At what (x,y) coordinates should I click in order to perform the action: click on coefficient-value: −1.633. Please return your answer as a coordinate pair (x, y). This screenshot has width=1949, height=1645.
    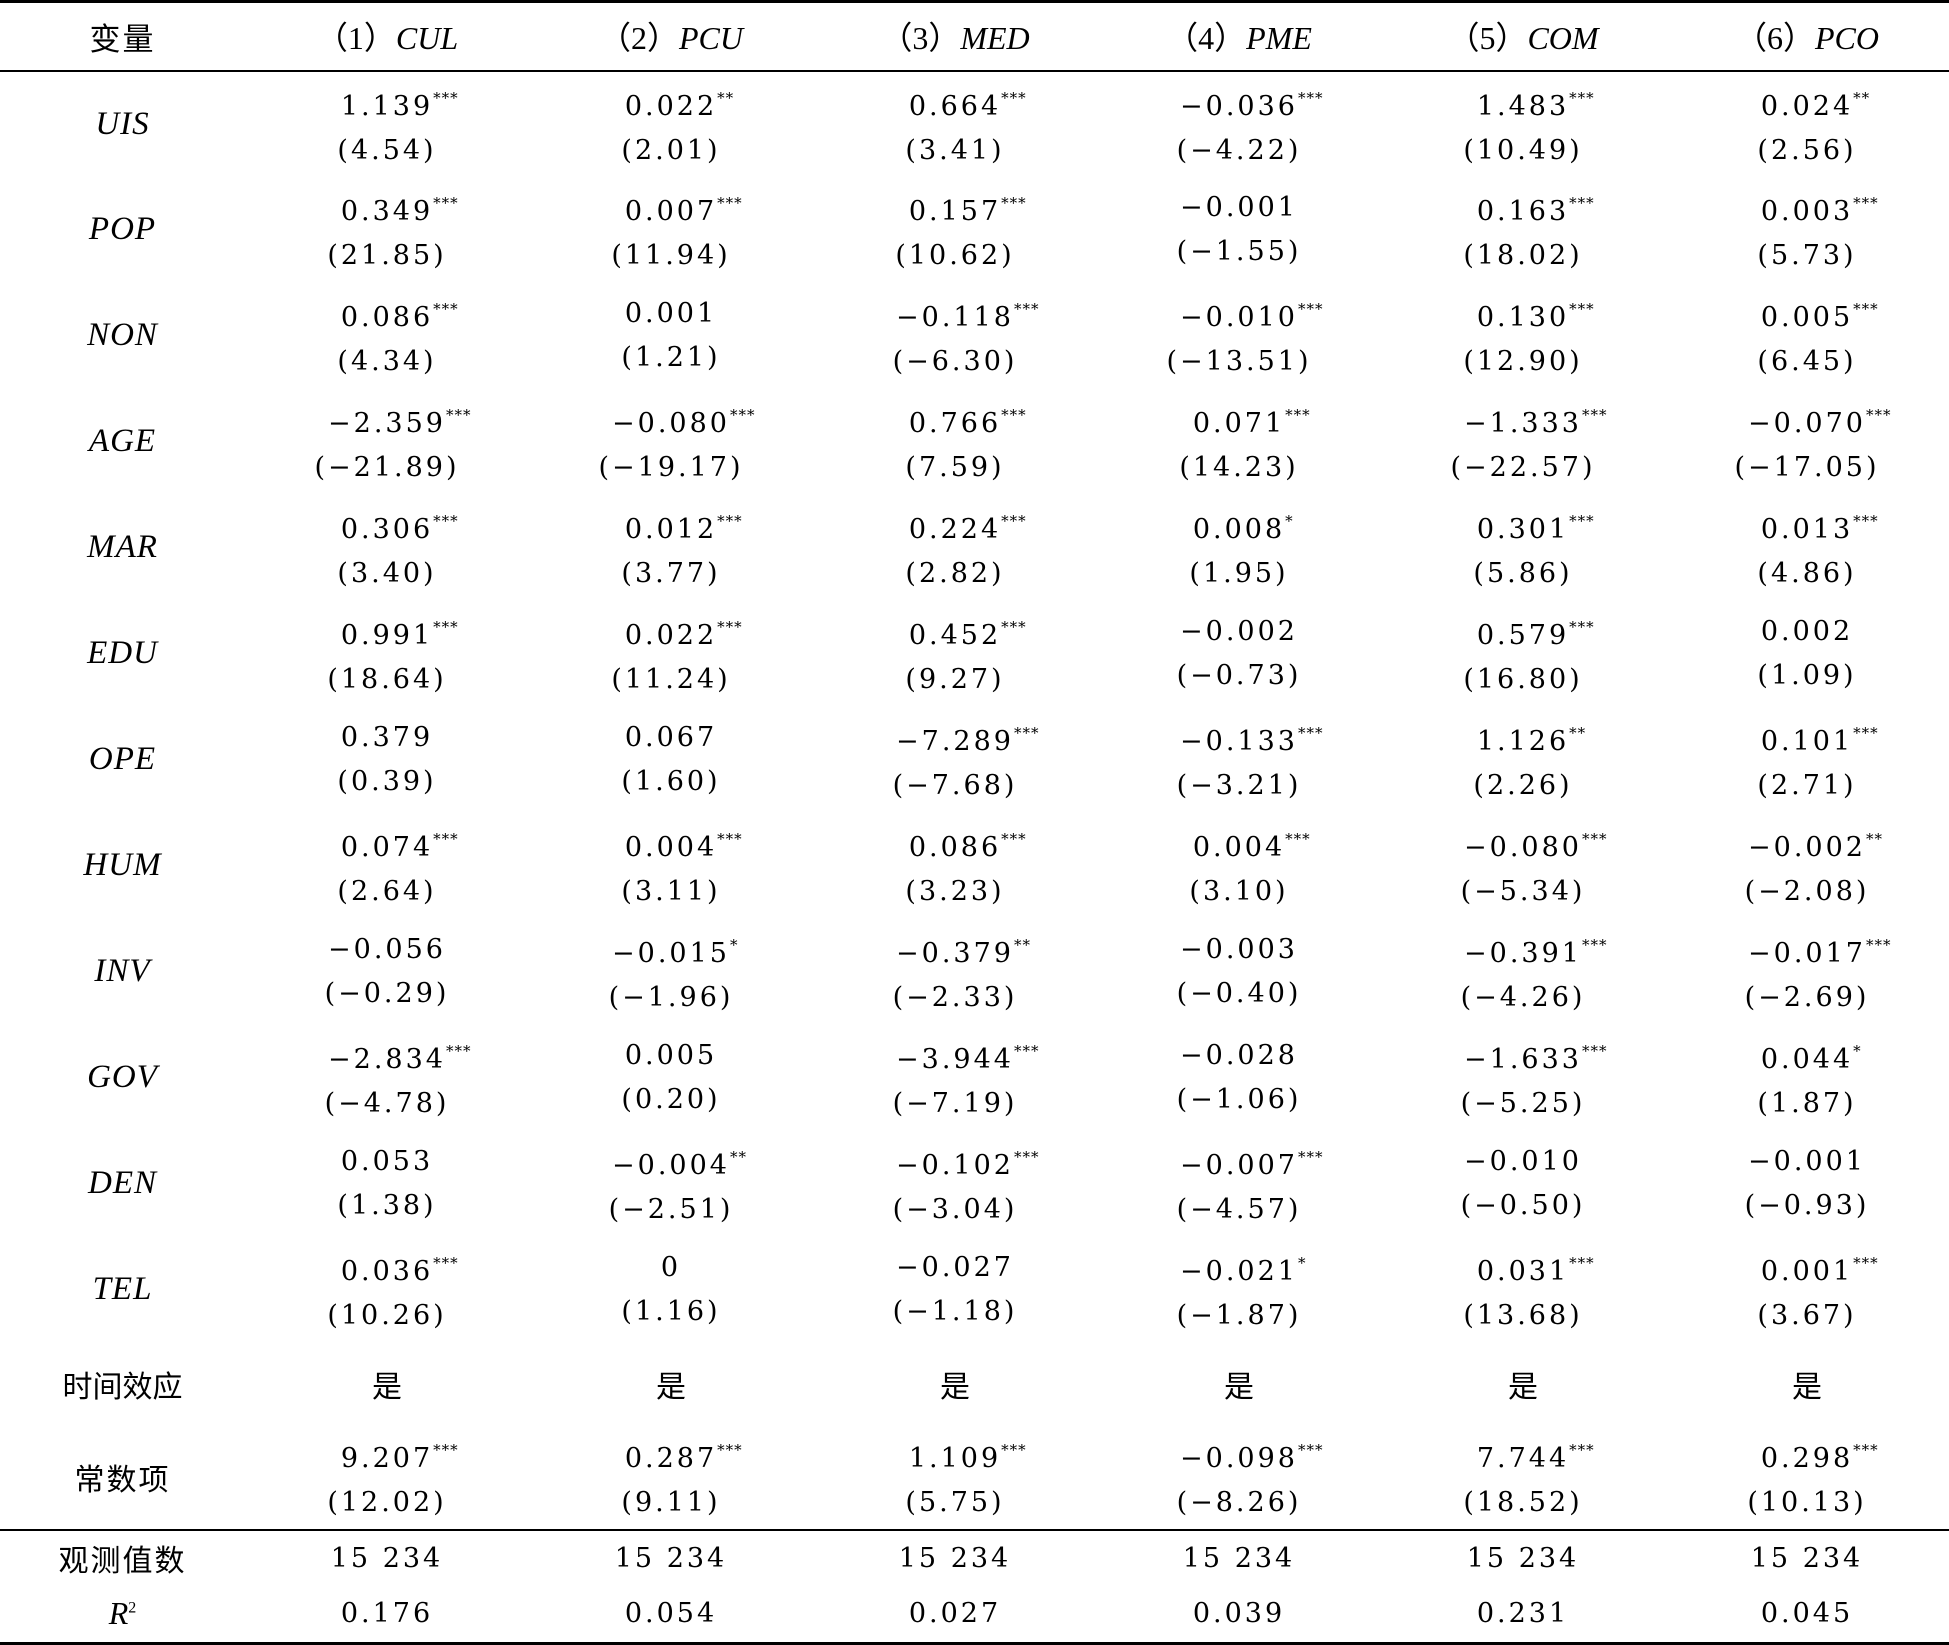
    Looking at the image, I should click on (1523, 1059).